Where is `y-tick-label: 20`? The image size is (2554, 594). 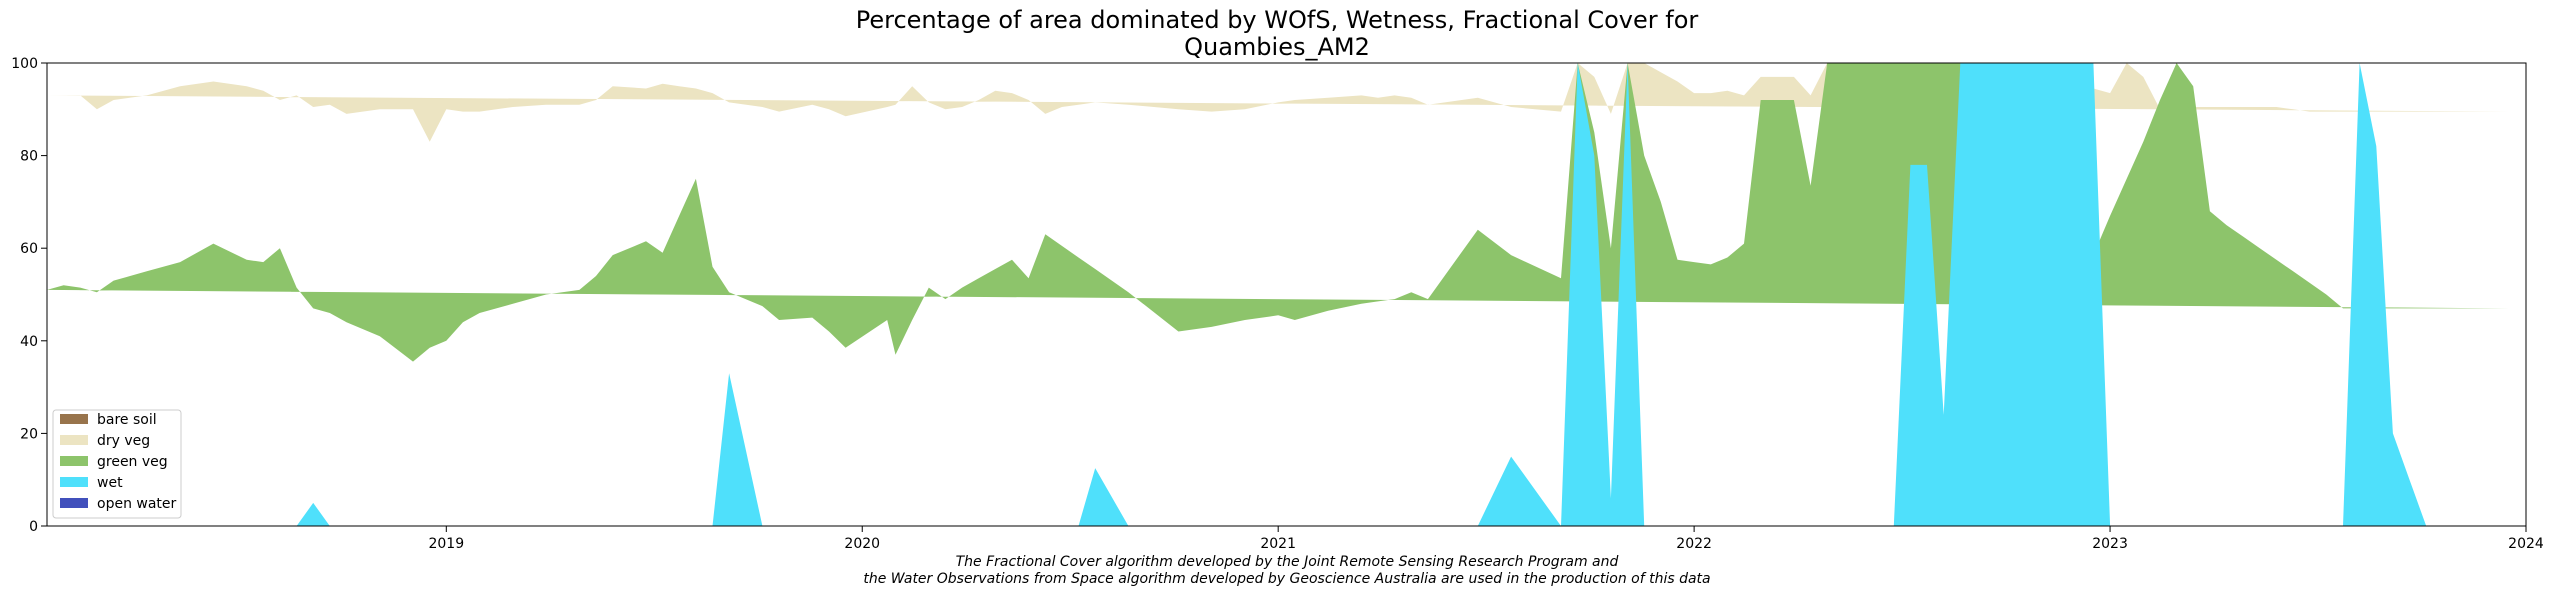 y-tick-label: 20 is located at coordinates (29, 434).